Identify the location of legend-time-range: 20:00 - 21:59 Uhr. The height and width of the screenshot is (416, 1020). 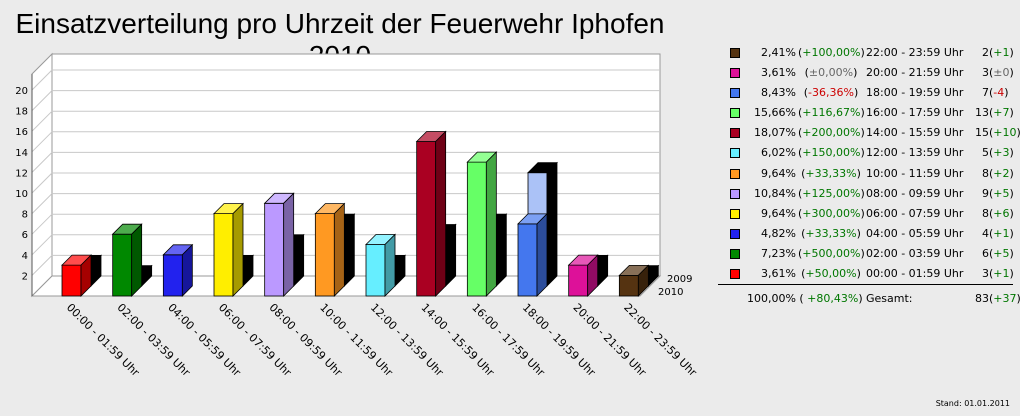
(915, 73).